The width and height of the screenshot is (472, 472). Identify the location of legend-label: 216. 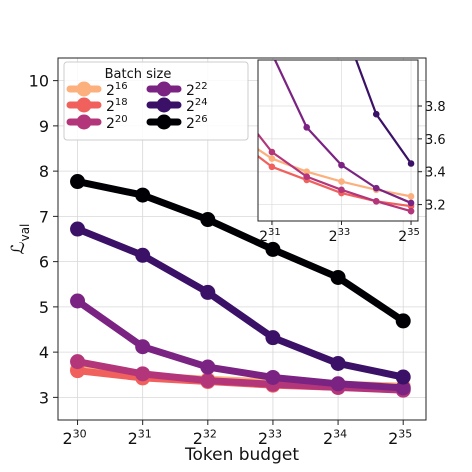
(117, 90).